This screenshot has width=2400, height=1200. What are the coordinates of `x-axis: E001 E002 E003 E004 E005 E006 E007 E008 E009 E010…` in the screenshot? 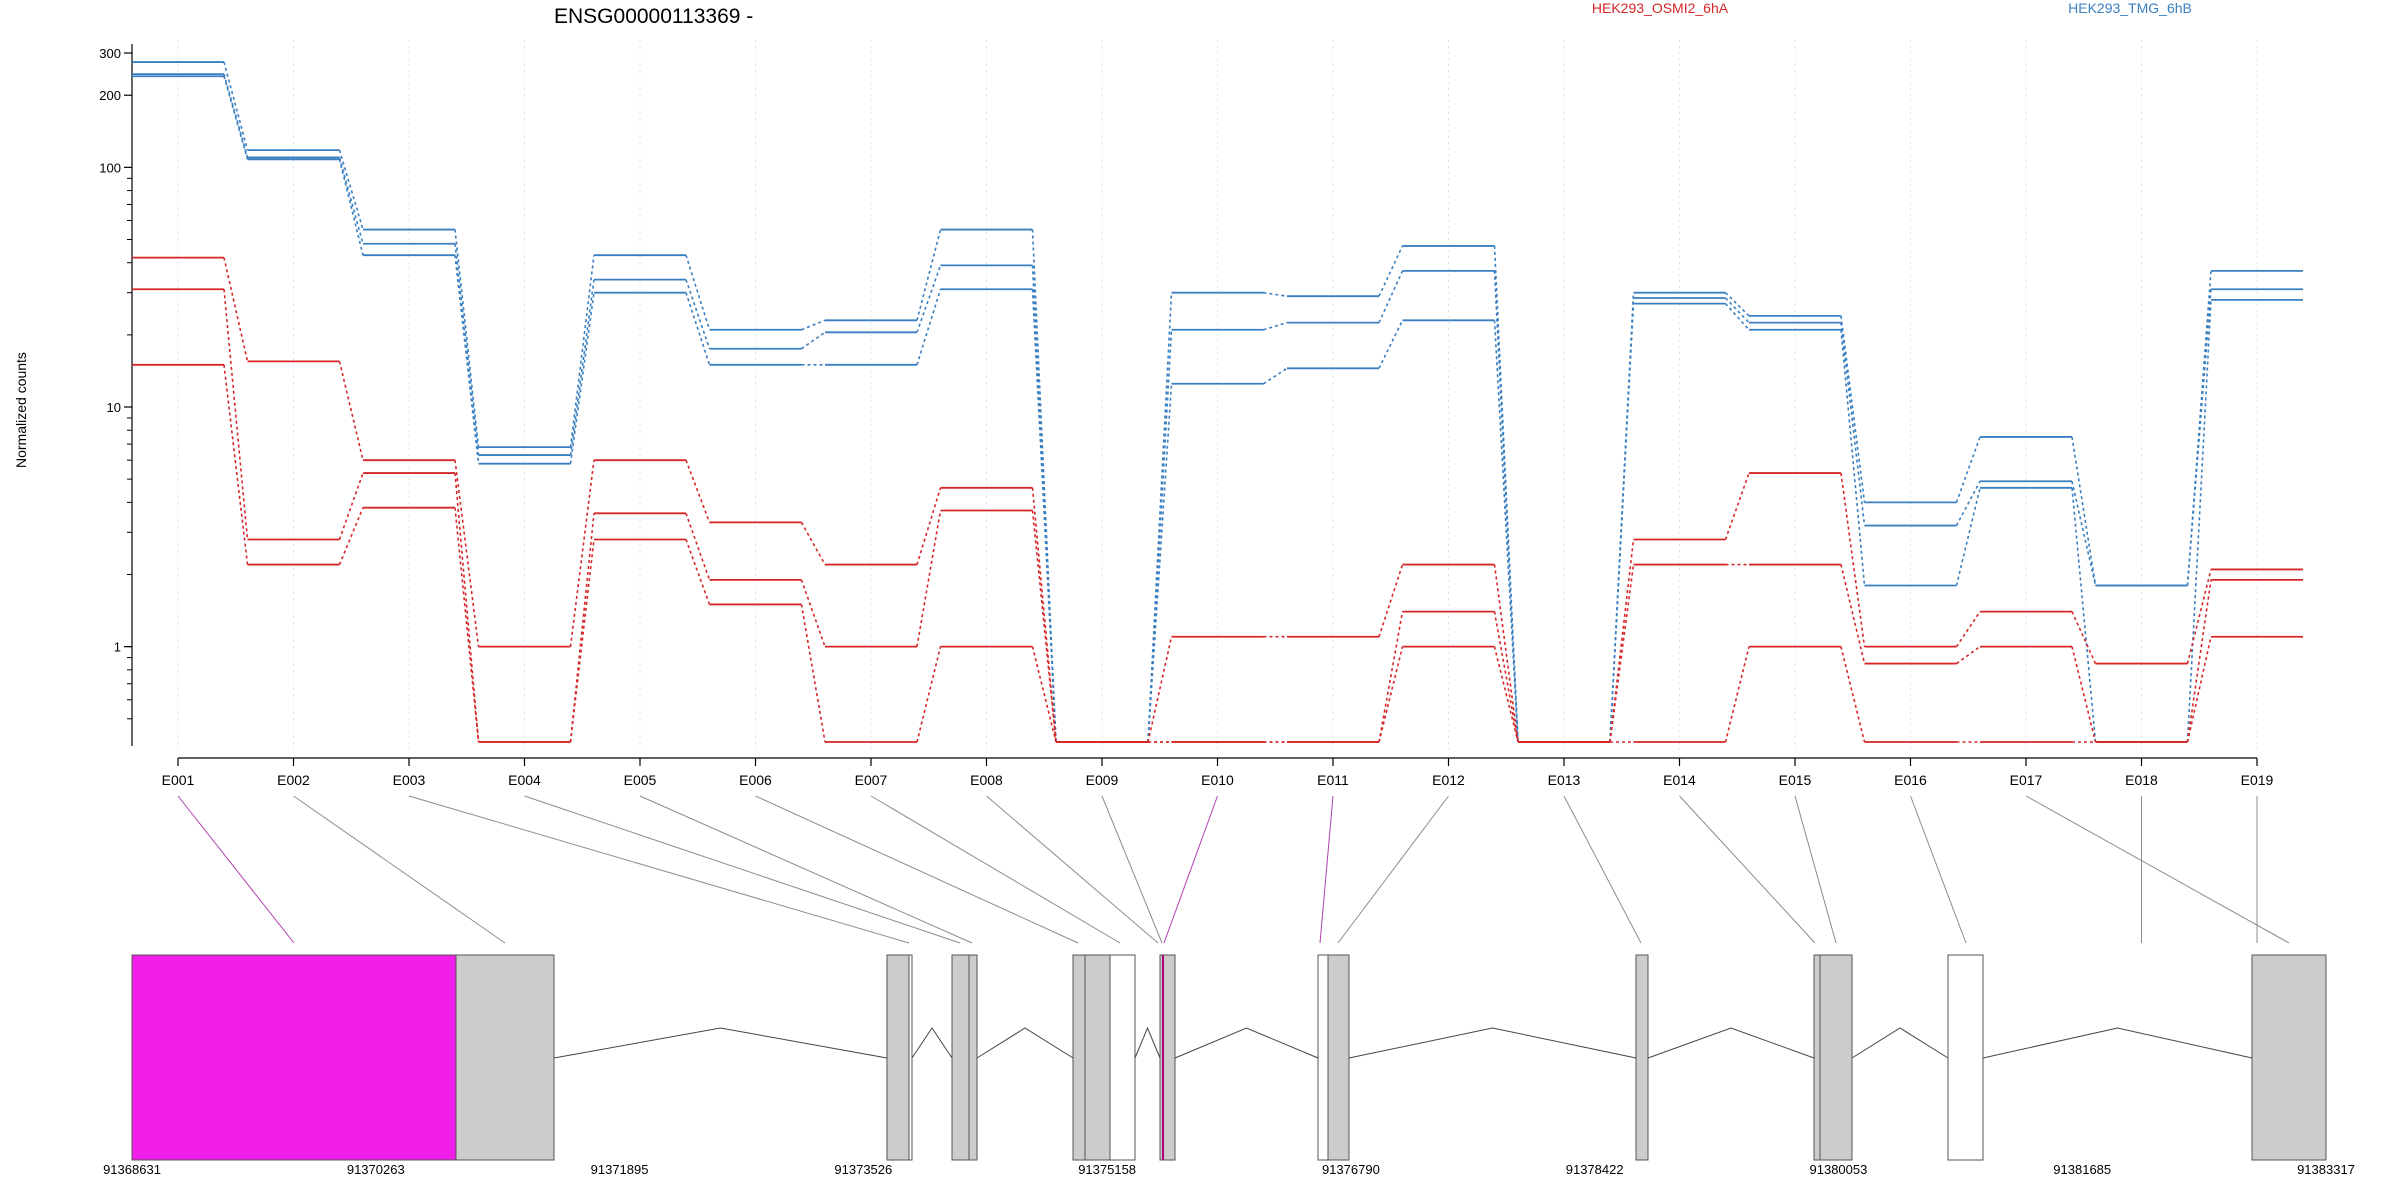 It's located at (1218, 772).